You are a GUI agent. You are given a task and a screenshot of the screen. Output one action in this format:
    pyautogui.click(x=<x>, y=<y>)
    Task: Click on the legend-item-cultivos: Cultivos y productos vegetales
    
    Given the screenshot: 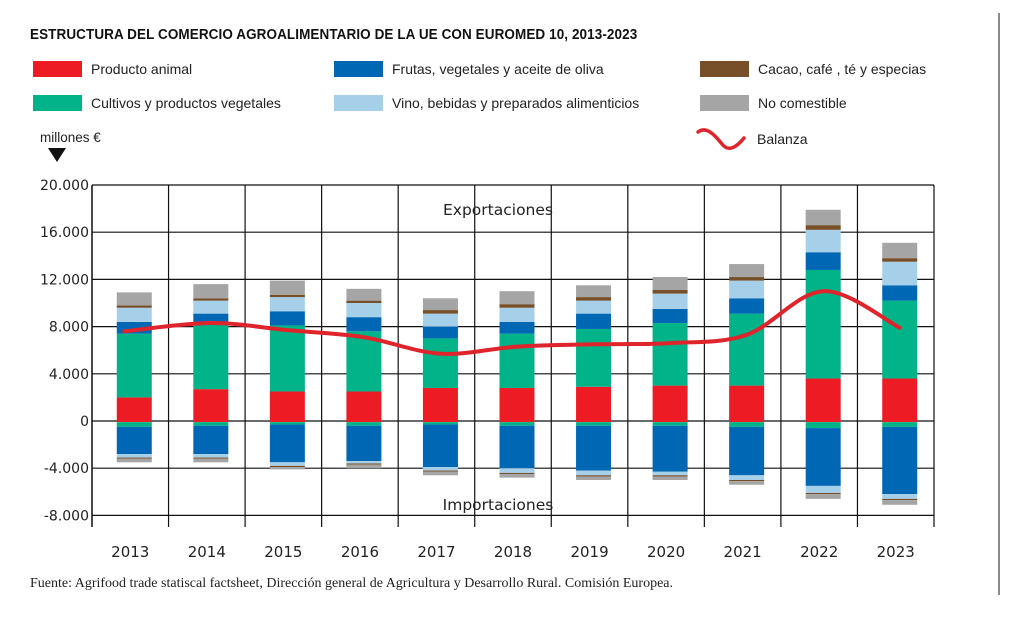 What is the action you would take?
    pyautogui.click(x=157, y=103)
    